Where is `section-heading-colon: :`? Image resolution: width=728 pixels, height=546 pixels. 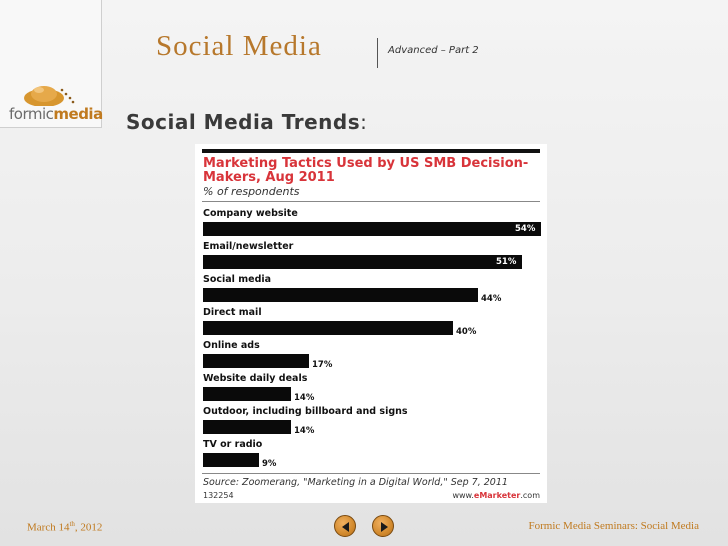 section-heading-colon: : is located at coordinates (364, 122).